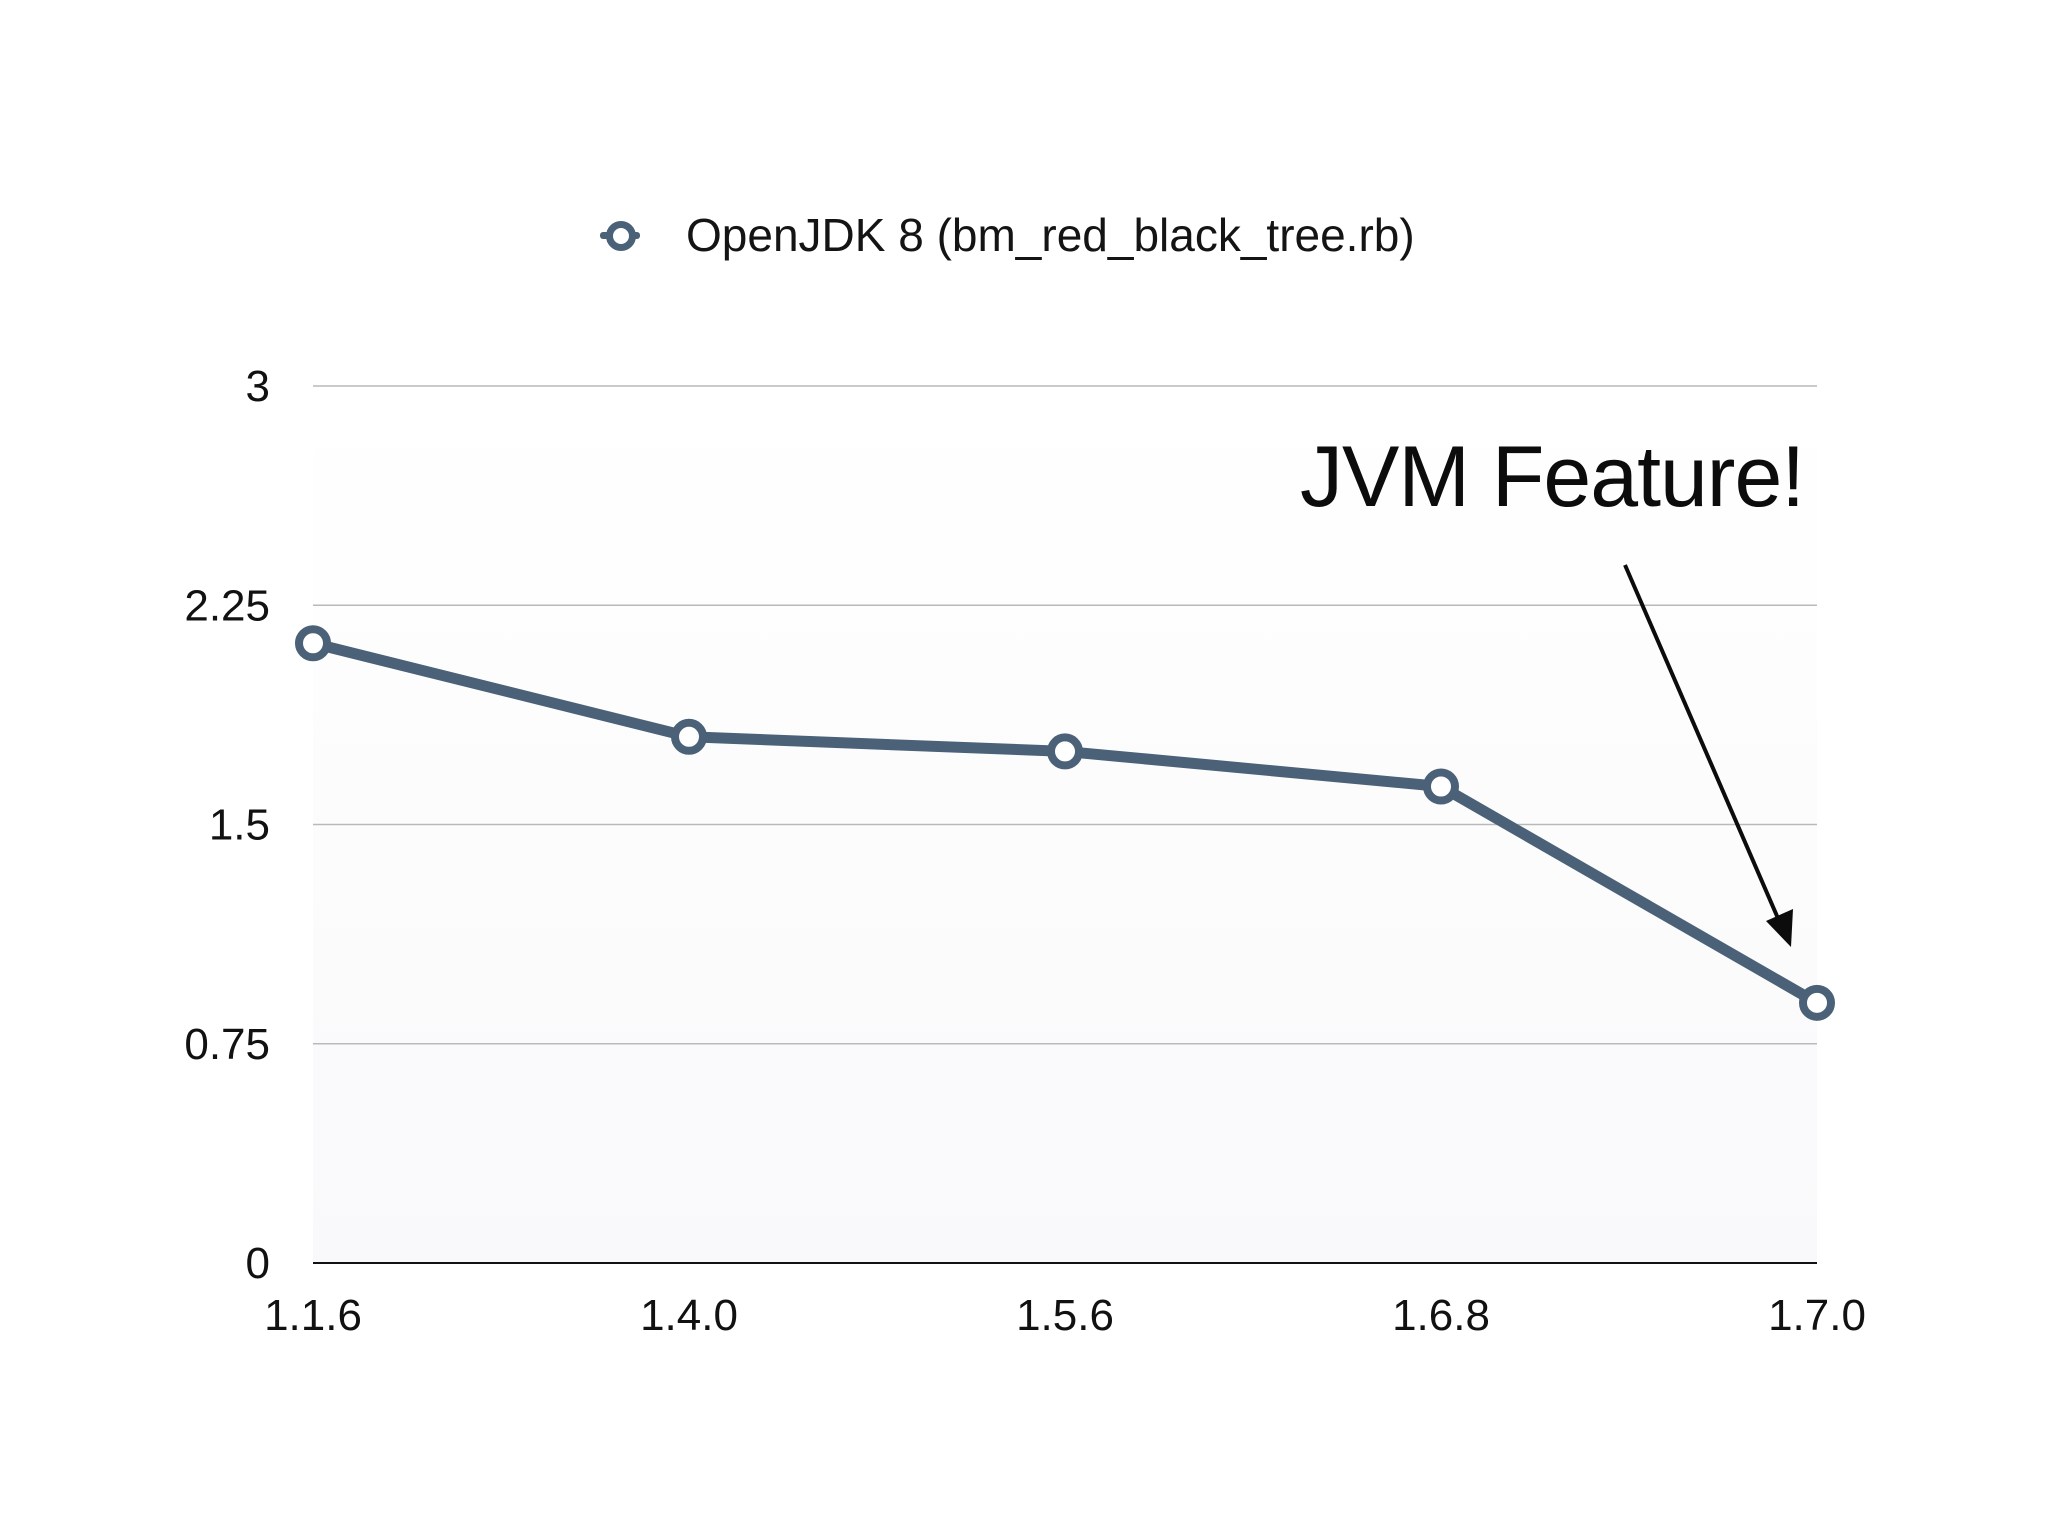 The height and width of the screenshot is (1536, 2048). Describe the element at coordinates (1050, 235) in the screenshot. I see `legend-label: OpenJDK 8 (bm_red_black_tree.rb)` at that location.